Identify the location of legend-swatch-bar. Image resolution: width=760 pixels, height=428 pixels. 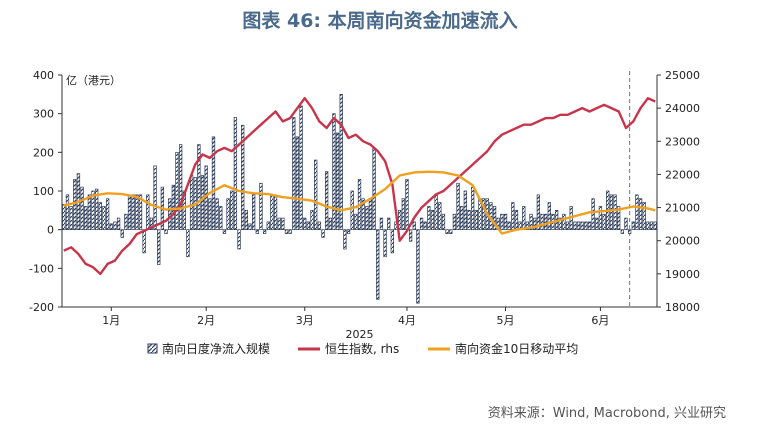
(152, 348).